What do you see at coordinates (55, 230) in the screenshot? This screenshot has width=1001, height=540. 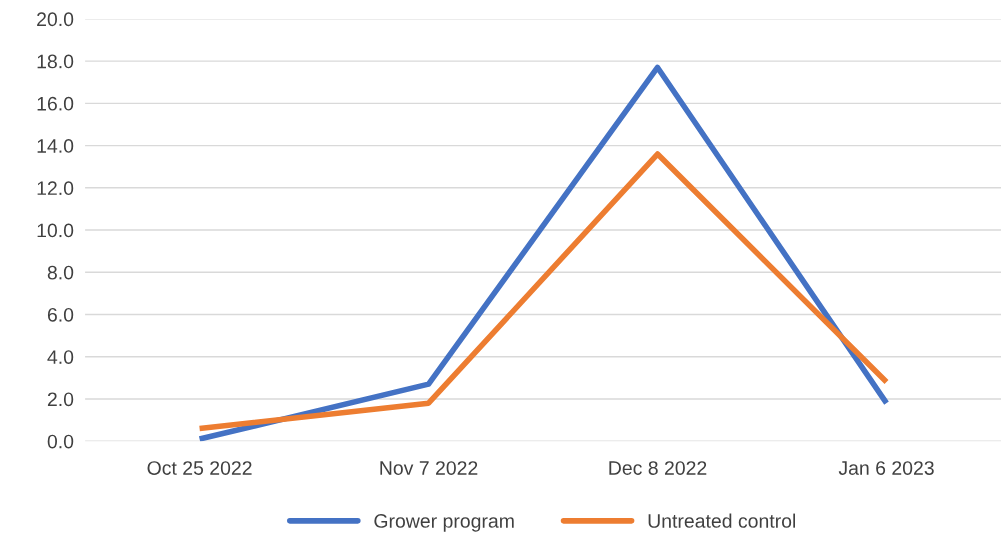 I see `y-tick-label: 10.0` at bounding box center [55, 230].